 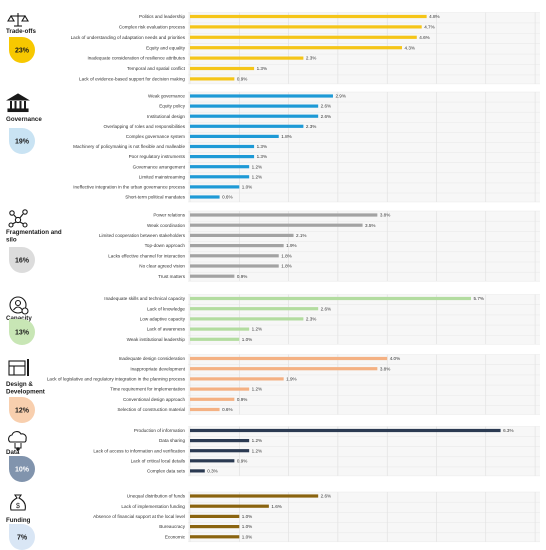 I want to click on bar-label: Inadequate skills and technical capacity, so click(x=144, y=298).